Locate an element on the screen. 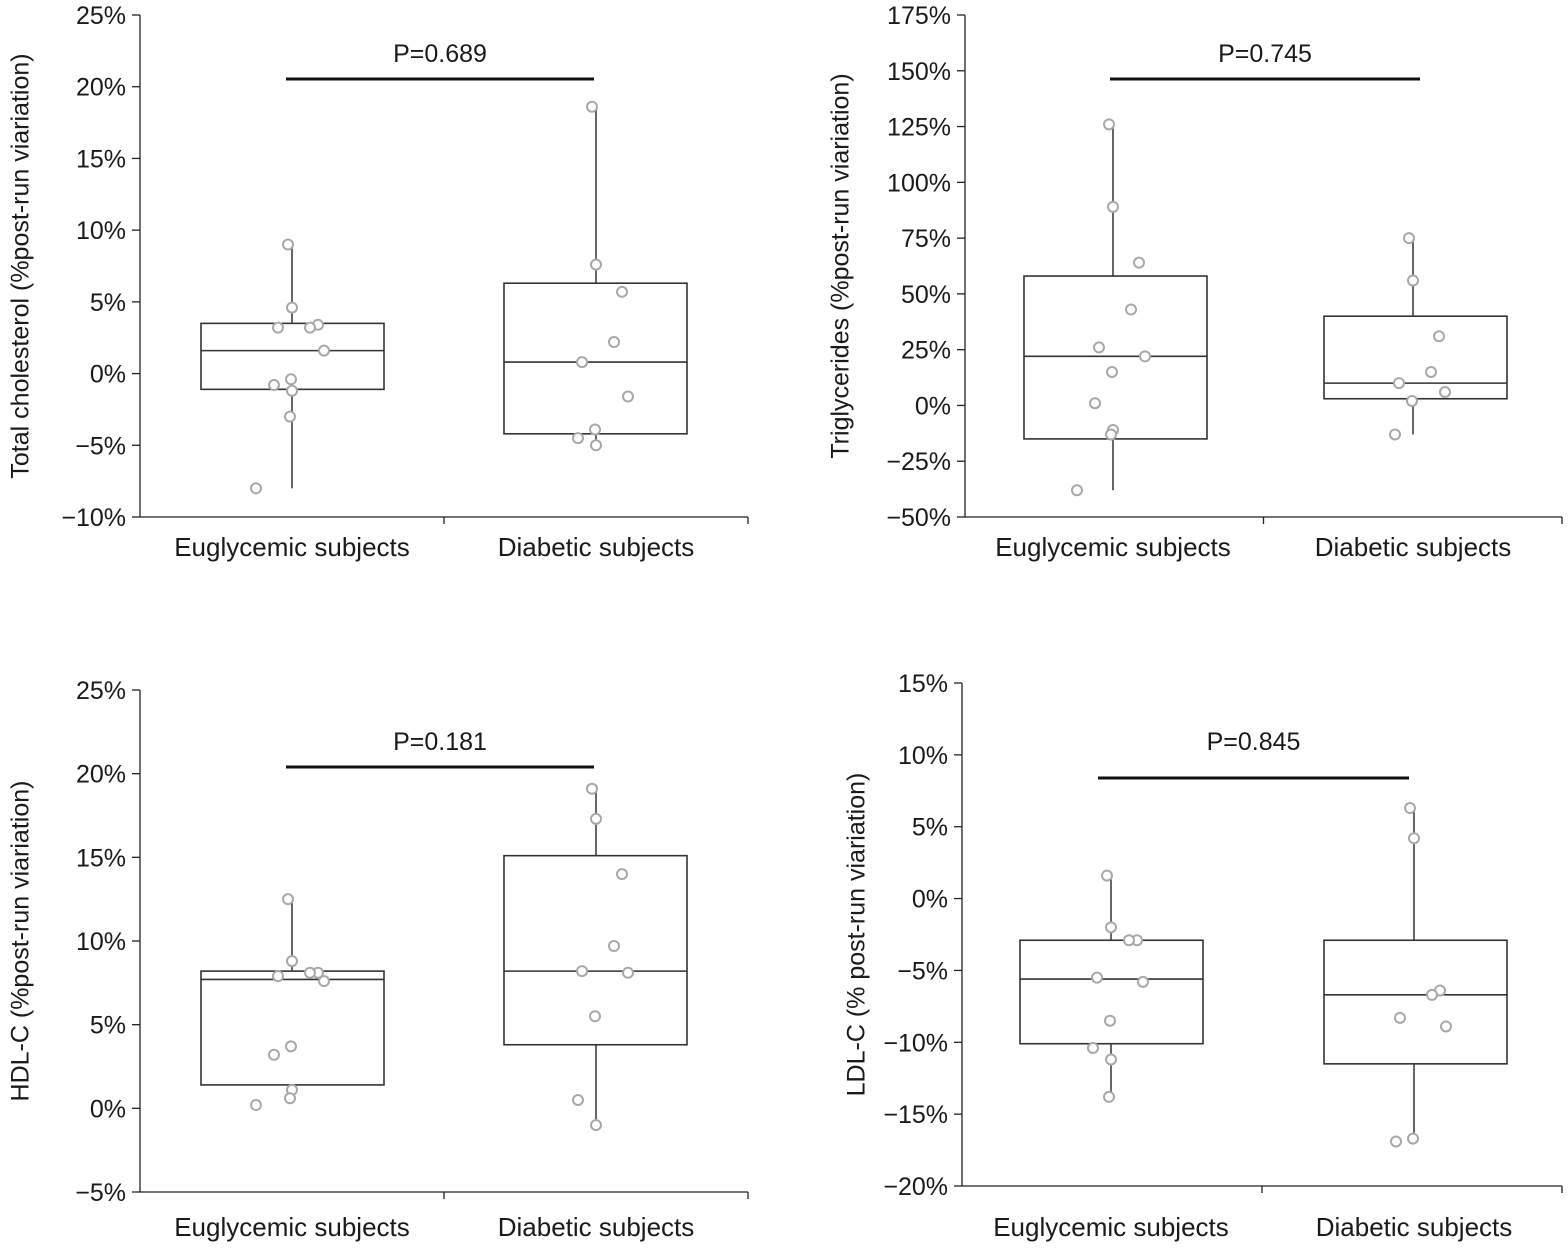  y-axis-label: Total cholesterol (%post-run viariation) is located at coordinates (21, 265).